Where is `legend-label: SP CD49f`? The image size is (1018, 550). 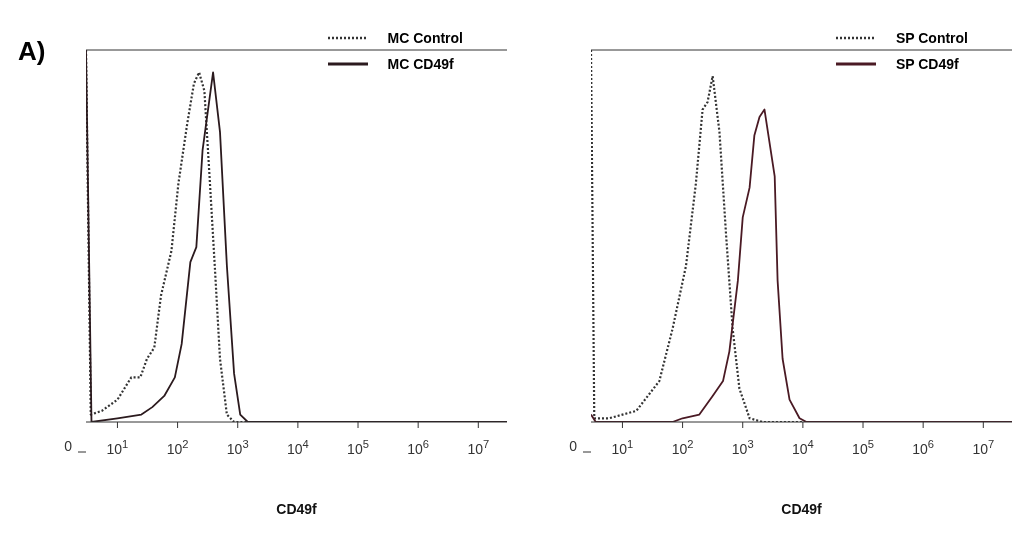 legend-label: SP CD49f is located at coordinates (927, 64).